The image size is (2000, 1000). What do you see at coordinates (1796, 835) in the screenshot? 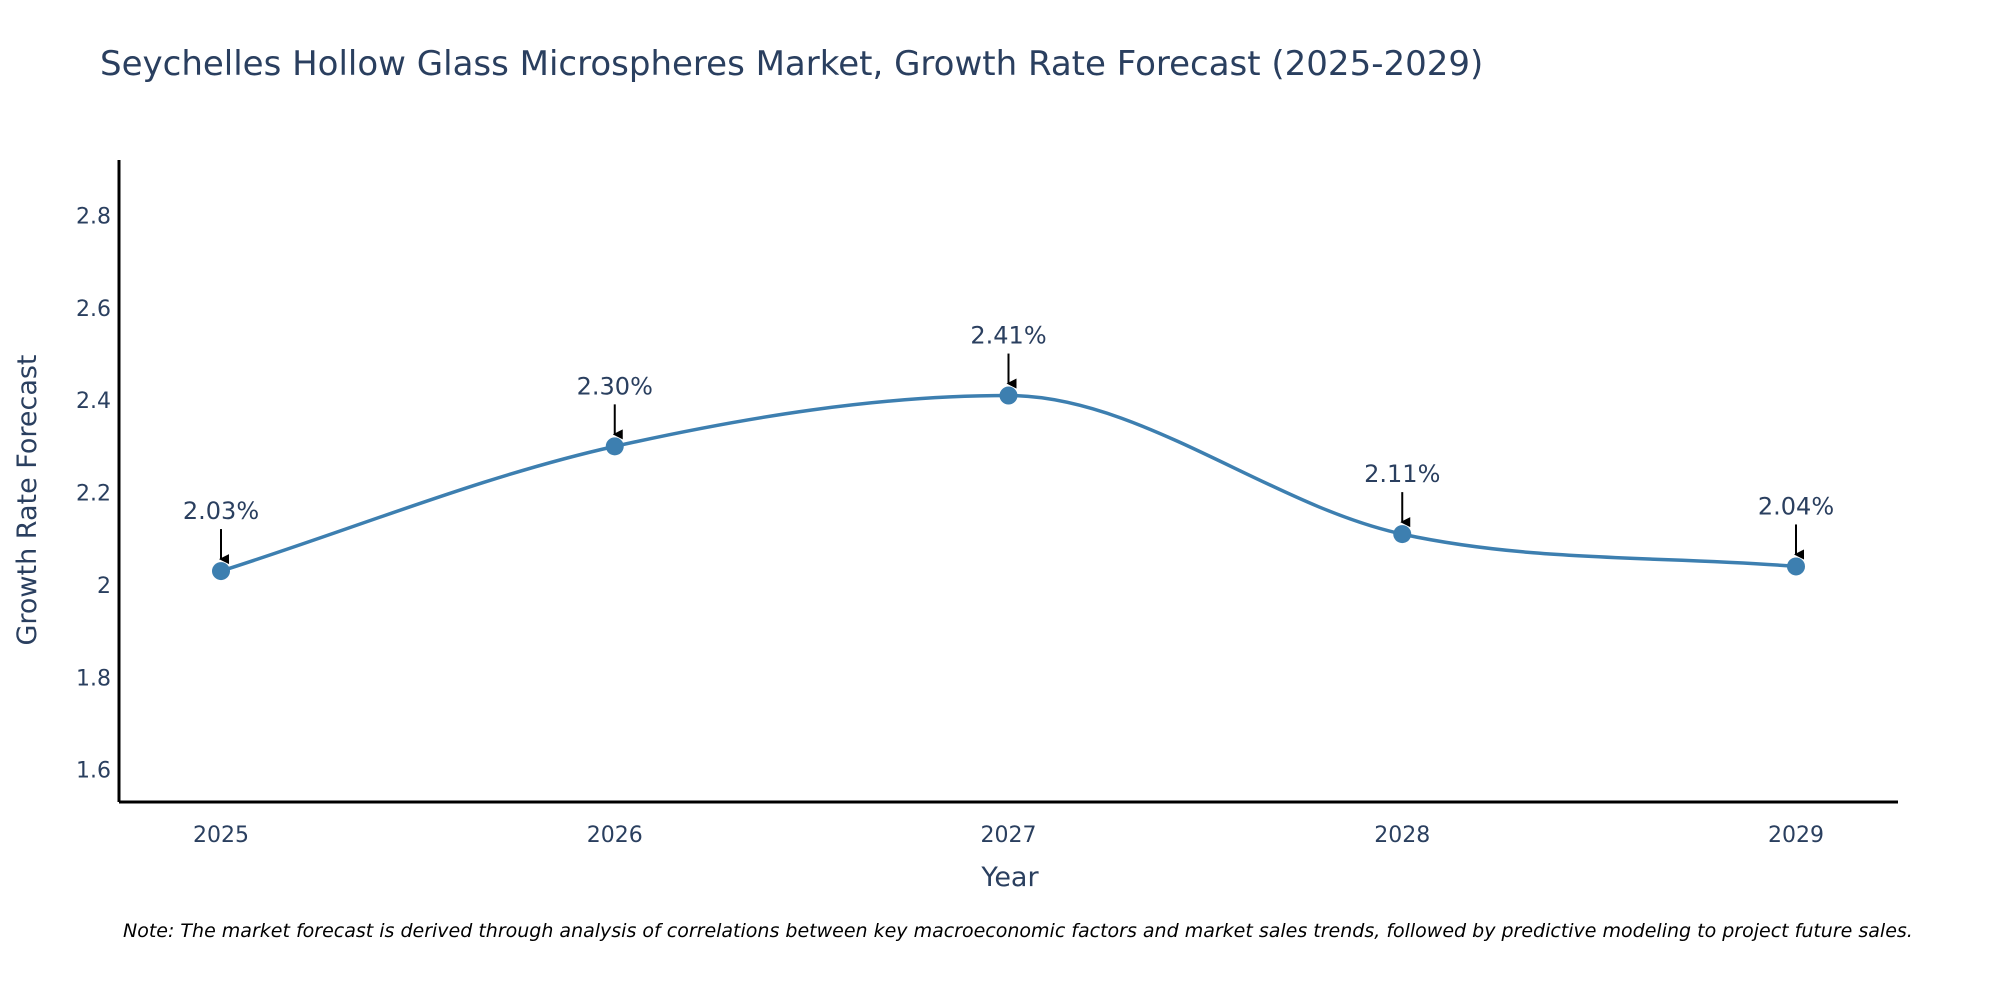
I see `x-tick-label: 2029` at bounding box center [1796, 835].